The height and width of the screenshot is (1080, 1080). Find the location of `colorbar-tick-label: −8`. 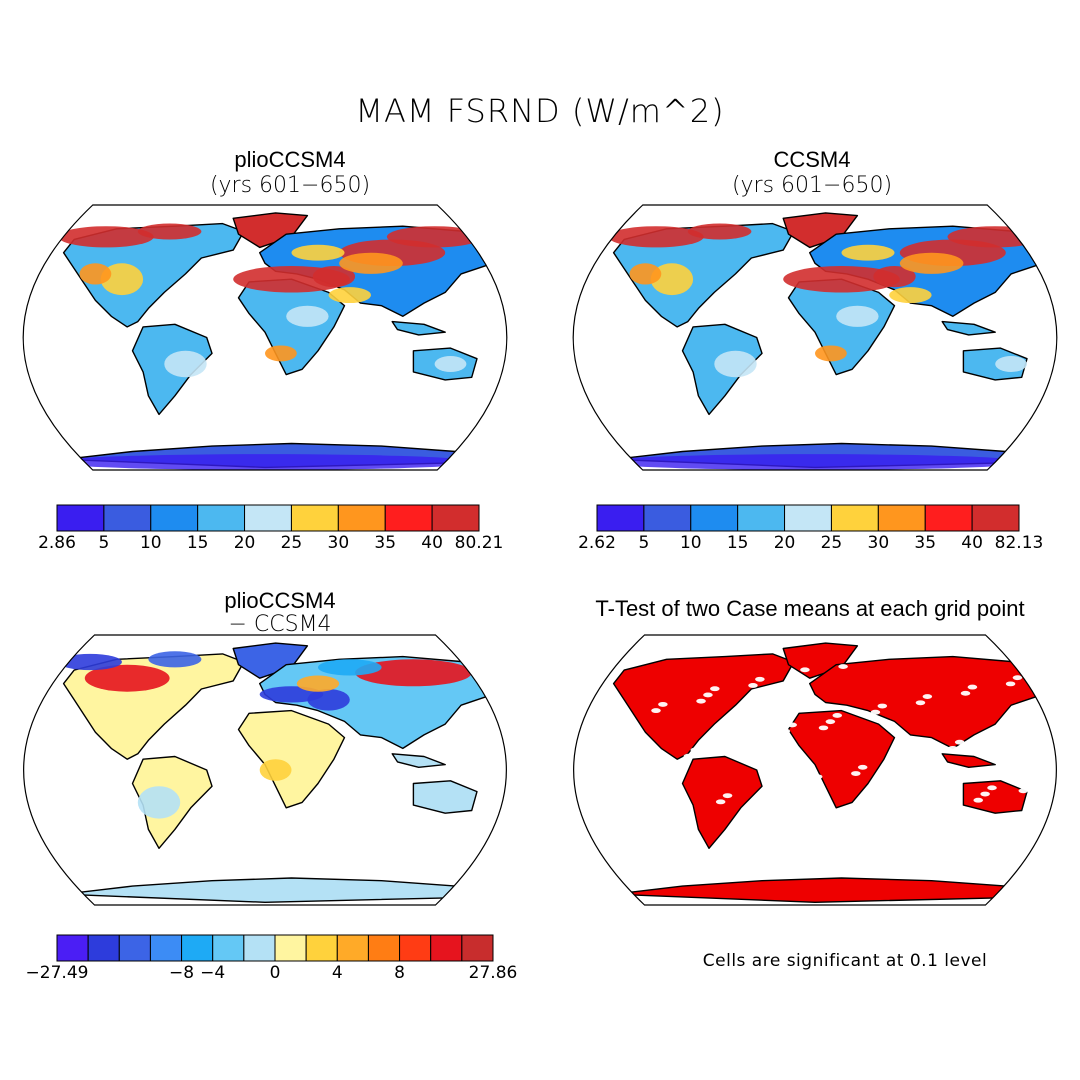

colorbar-tick-label: −8 is located at coordinates (182, 973).